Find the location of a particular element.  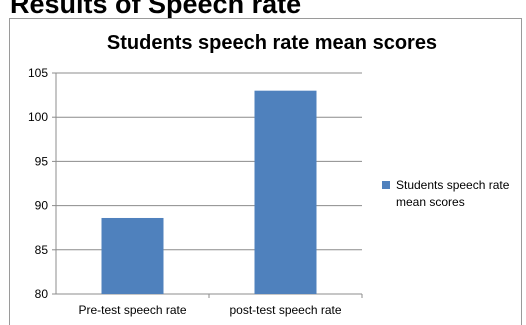

slide-heading: Results of Speech rate is located at coordinates (156, 9).